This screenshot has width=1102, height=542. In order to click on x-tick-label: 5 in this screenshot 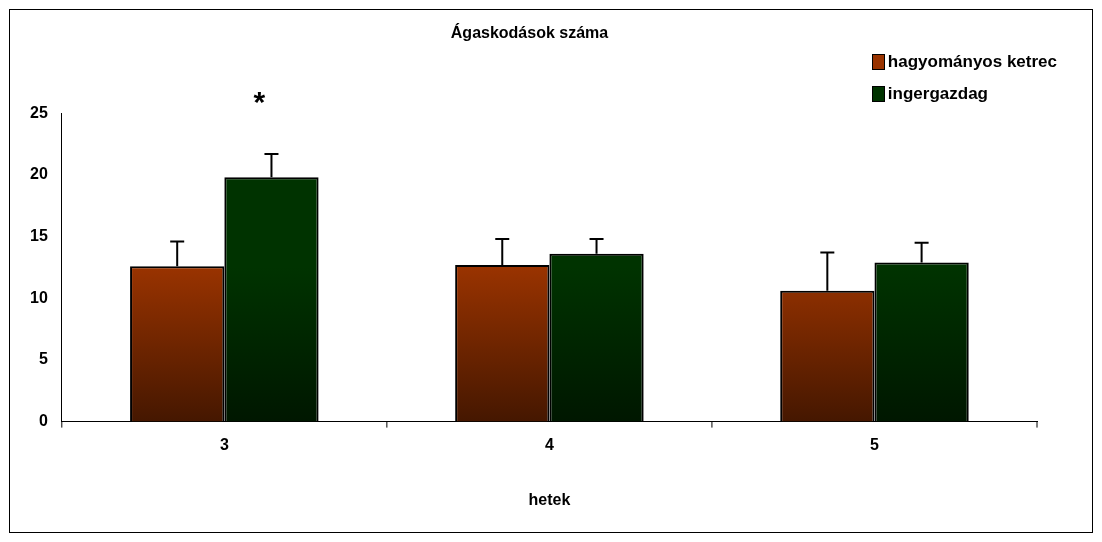, I will do `click(875, 444)`.